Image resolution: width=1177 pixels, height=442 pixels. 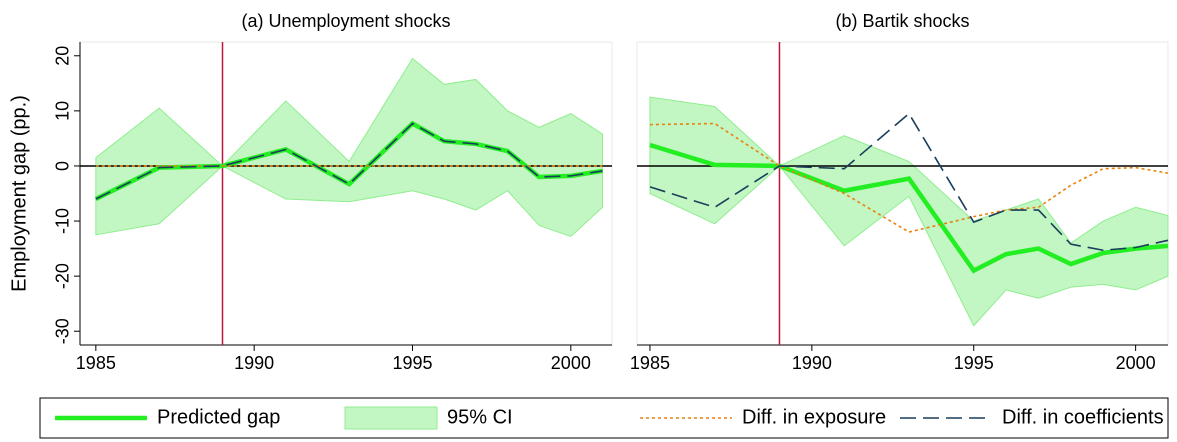 What do you see at coordinates (63, 276) in the screenshot?
I see `y-tick-label: -20` at bounding box center [63, 276].